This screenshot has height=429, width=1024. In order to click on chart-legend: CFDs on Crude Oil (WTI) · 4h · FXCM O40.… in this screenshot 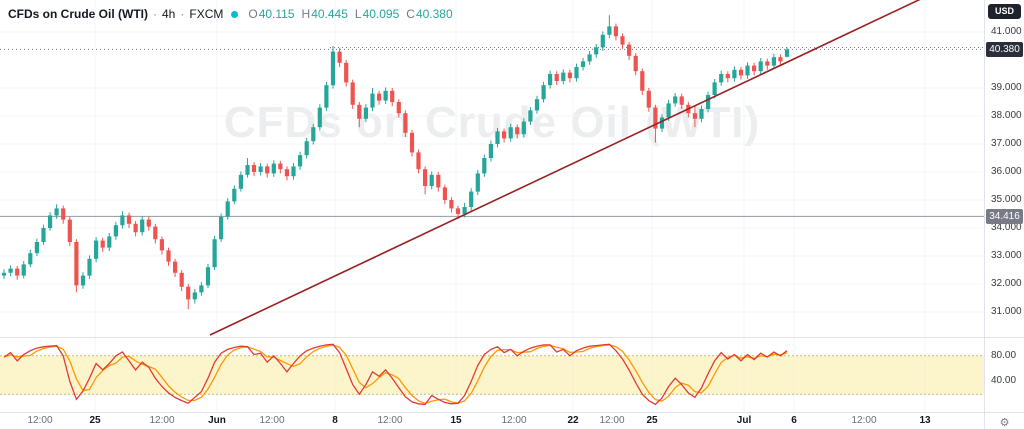, I will do `click(230, 14)`.